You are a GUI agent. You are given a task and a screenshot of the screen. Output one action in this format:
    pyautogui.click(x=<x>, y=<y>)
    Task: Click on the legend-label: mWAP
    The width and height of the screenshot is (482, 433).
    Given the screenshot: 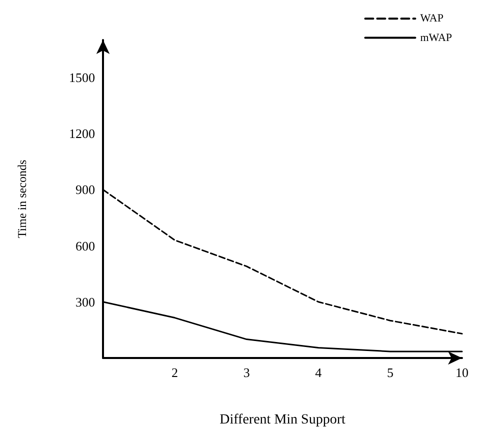 What is the action you would take?
    pyautogui.click(x=436, y=38)
    